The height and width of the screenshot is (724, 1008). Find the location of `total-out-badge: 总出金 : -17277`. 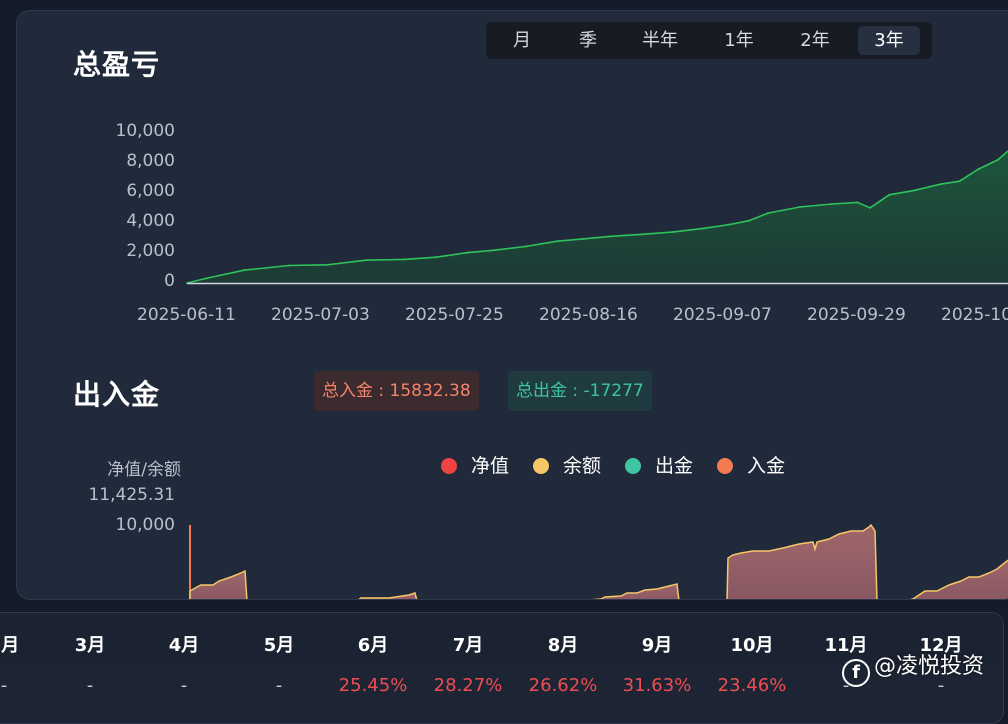

total-out-badge: 总出金 : -17277 is located at coordinates (580, 391).